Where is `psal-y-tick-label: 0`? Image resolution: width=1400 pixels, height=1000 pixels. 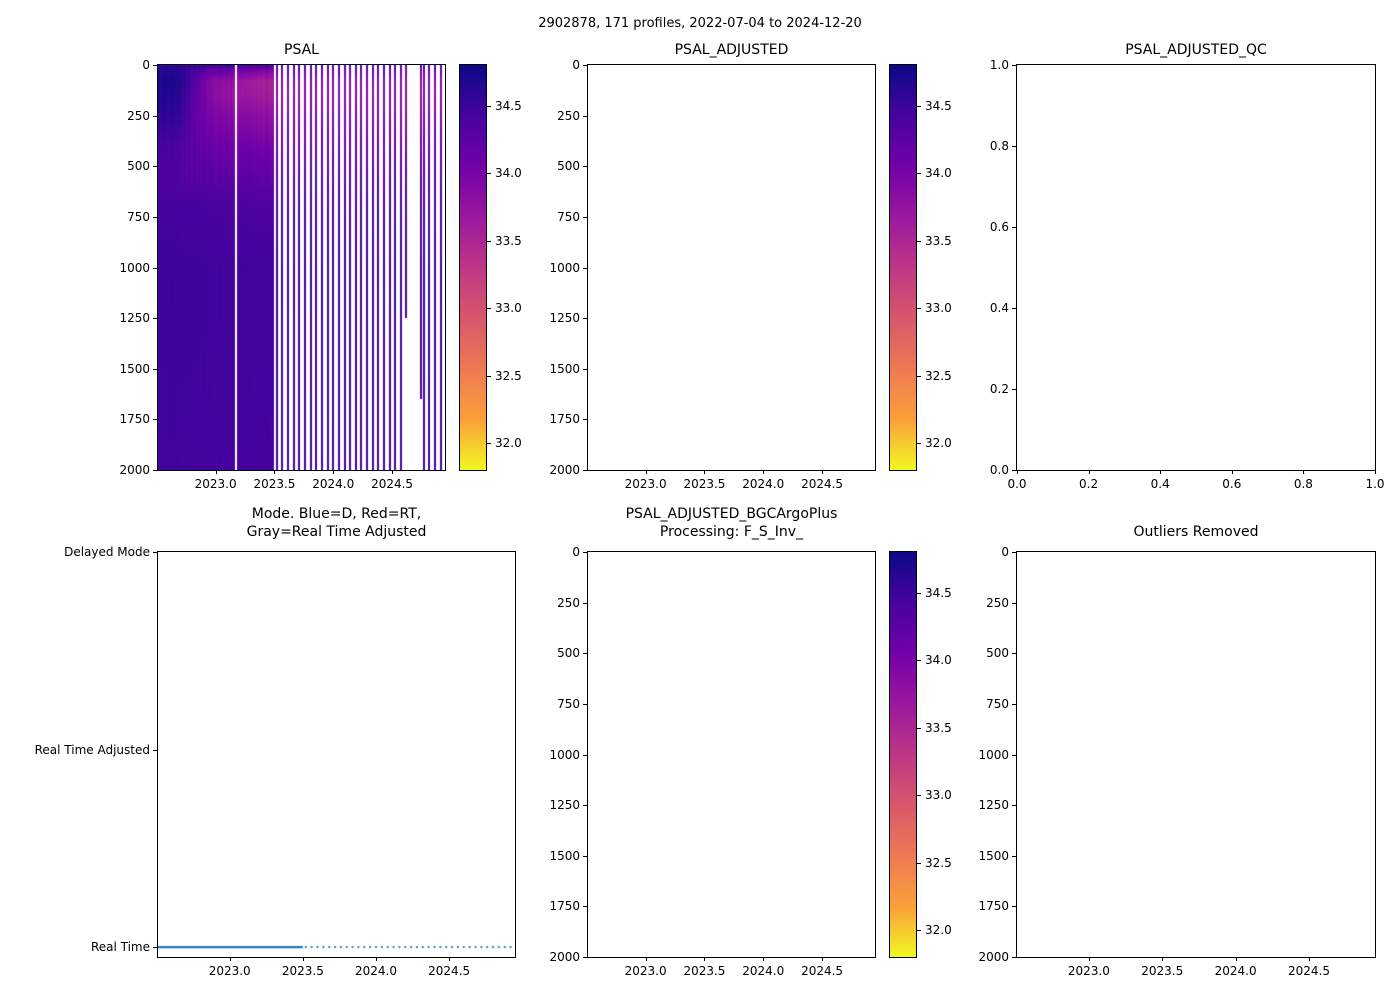
psal-y-tick-label: 0 is located at coordinates (146, 65).